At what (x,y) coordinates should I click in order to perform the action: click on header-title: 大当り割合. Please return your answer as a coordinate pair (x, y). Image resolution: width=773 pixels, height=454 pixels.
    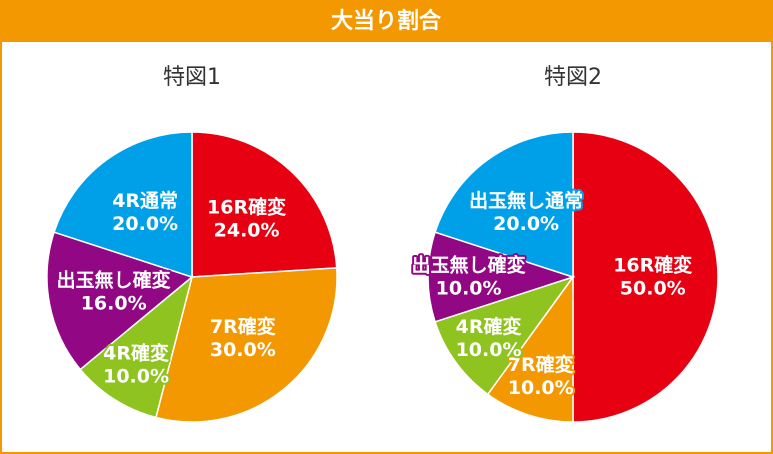
    Looking at the image, I should click on (386, 21).